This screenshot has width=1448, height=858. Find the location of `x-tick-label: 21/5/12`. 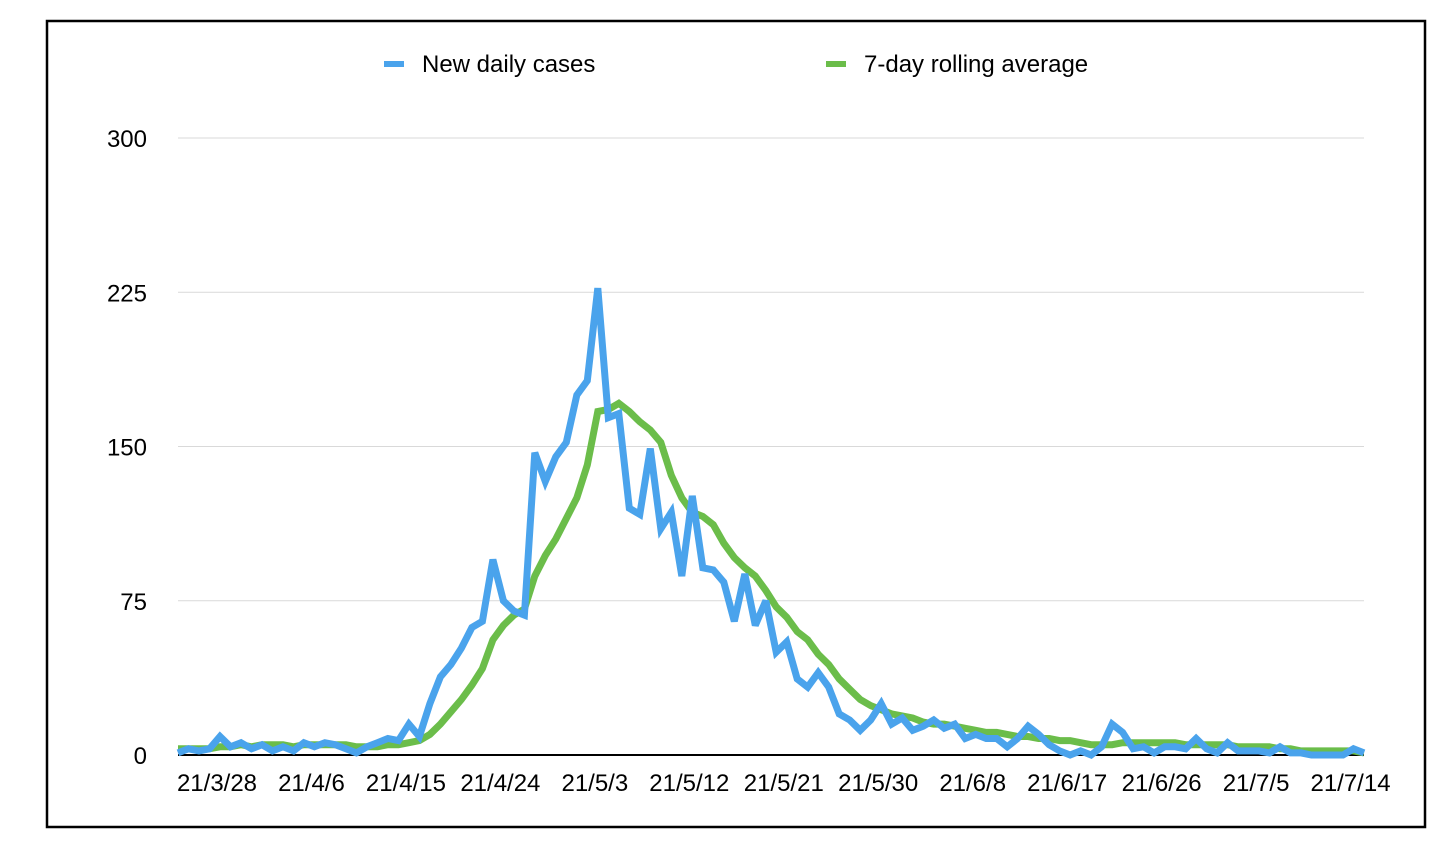

x-tick-label: 21/5/12 is located at coordinates (689, 783).